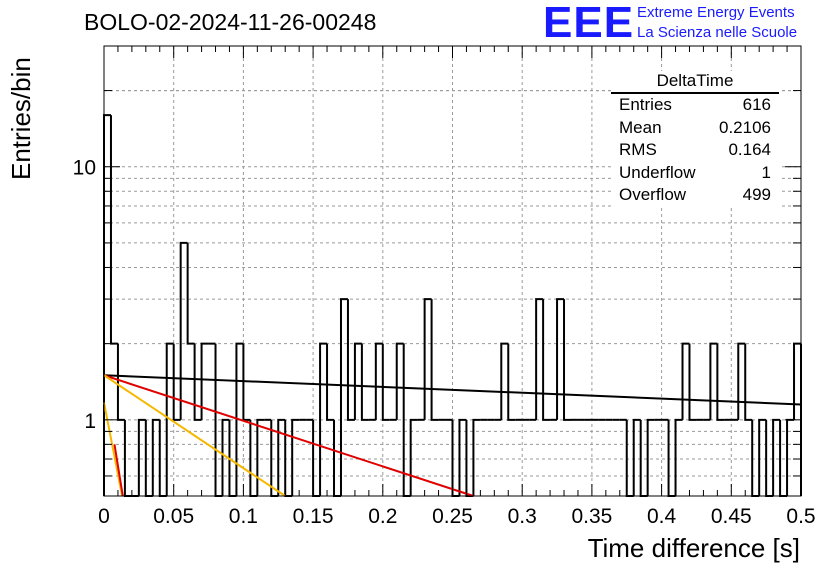 The width and height of the screenshot is (836, 572). Describe the element at coordinates (745, 127) in the screenshot. I see `stats-value: 0.2106` at that location.